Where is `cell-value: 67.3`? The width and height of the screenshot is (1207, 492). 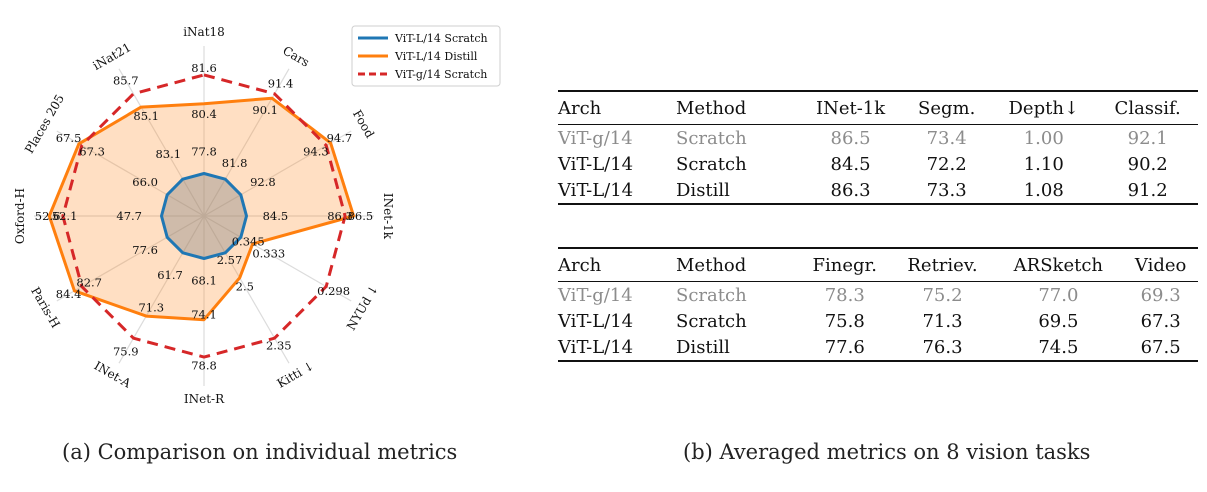 cell-value: 67.3 is located at coordinates (1160, 321).